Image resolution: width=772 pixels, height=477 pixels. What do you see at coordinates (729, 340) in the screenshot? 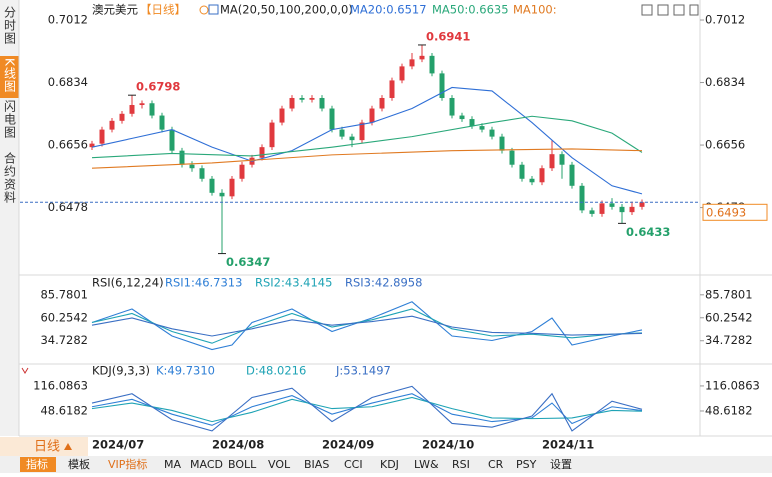
I see `y-tick-label-right: 34.7282` at bounding box center [729, 340].